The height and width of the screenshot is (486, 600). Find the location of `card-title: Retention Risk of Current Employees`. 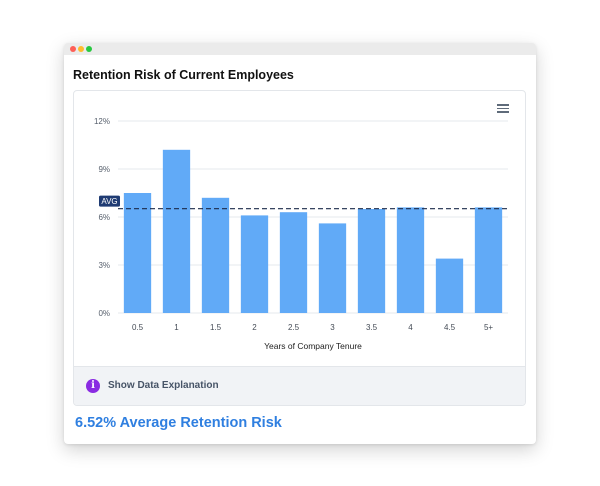

card-title: Retention Risk of Current Employees is located at coordinates (183, 75).